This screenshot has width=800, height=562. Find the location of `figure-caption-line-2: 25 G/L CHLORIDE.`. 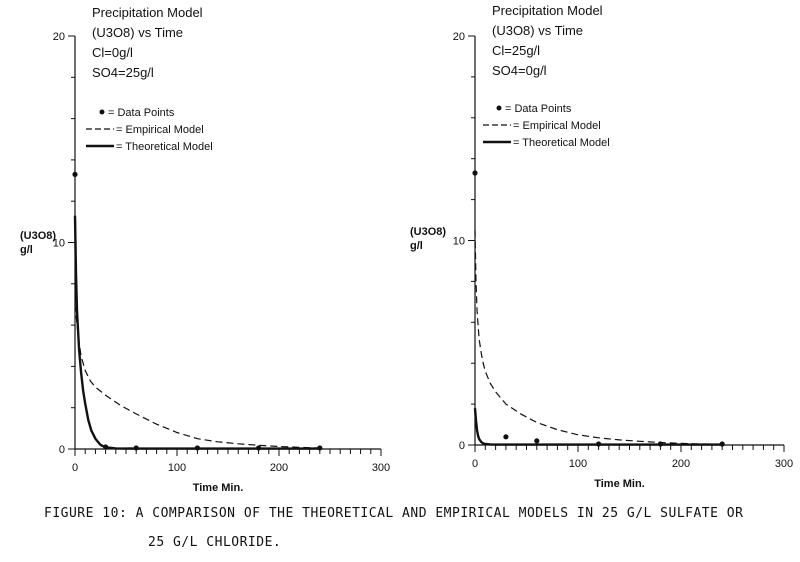

figure-caption-line-2: 25 G/L CHLORIDE. is located at coordinates (215, 542).